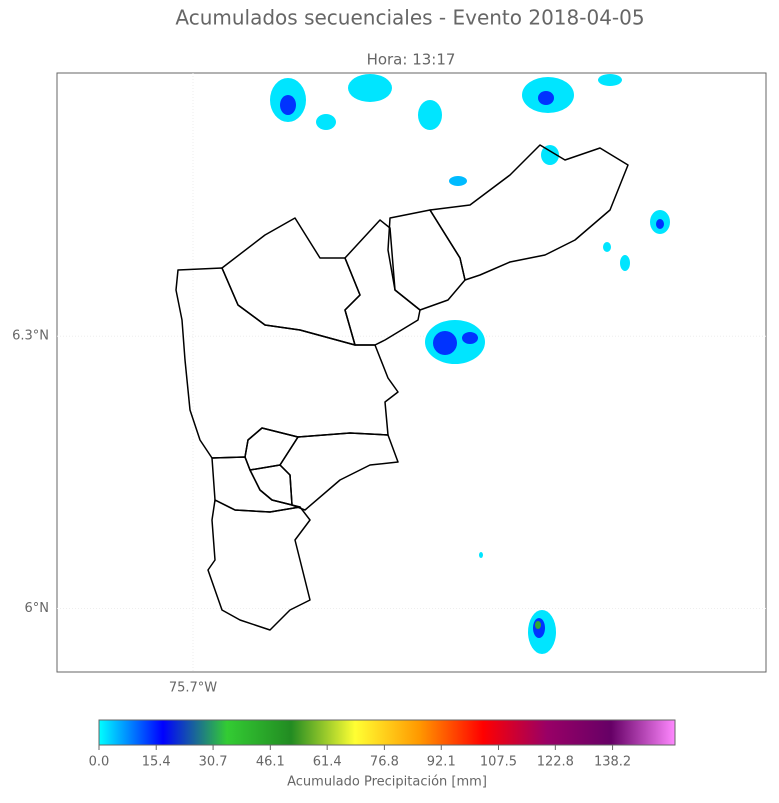 The height and width of the screenshot is (803, 779). Describe the element at coordinates (387, 732) in the screenshot. I see `colorbar` at that location.